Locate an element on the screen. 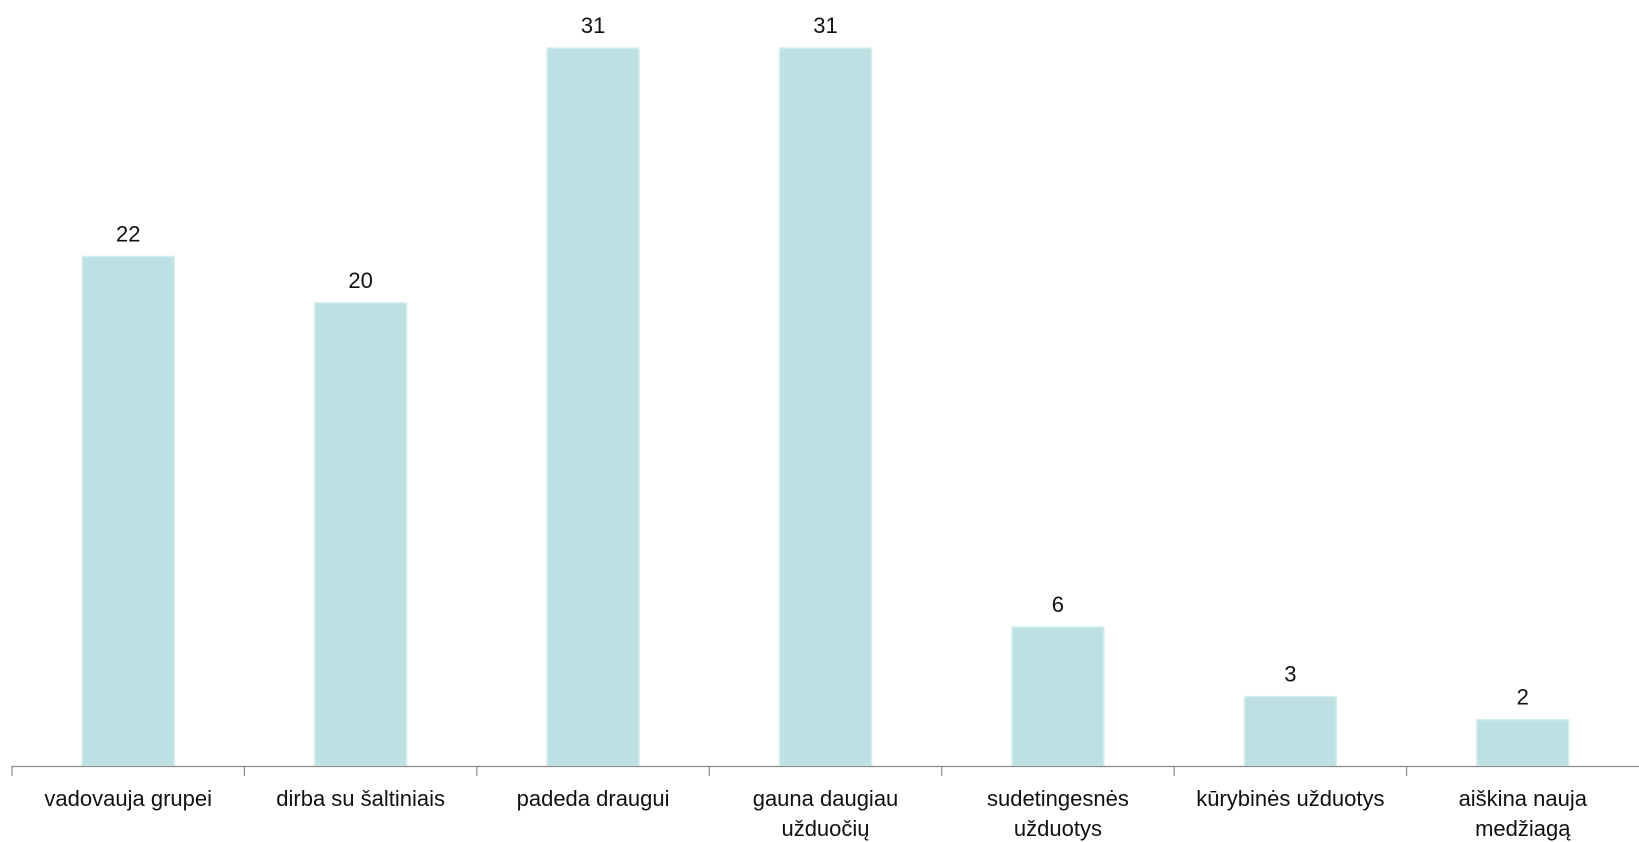 The width and height of the screenshot is (1639, 842). category-label-line: padeda draugui is located at coordinates (593, 798).